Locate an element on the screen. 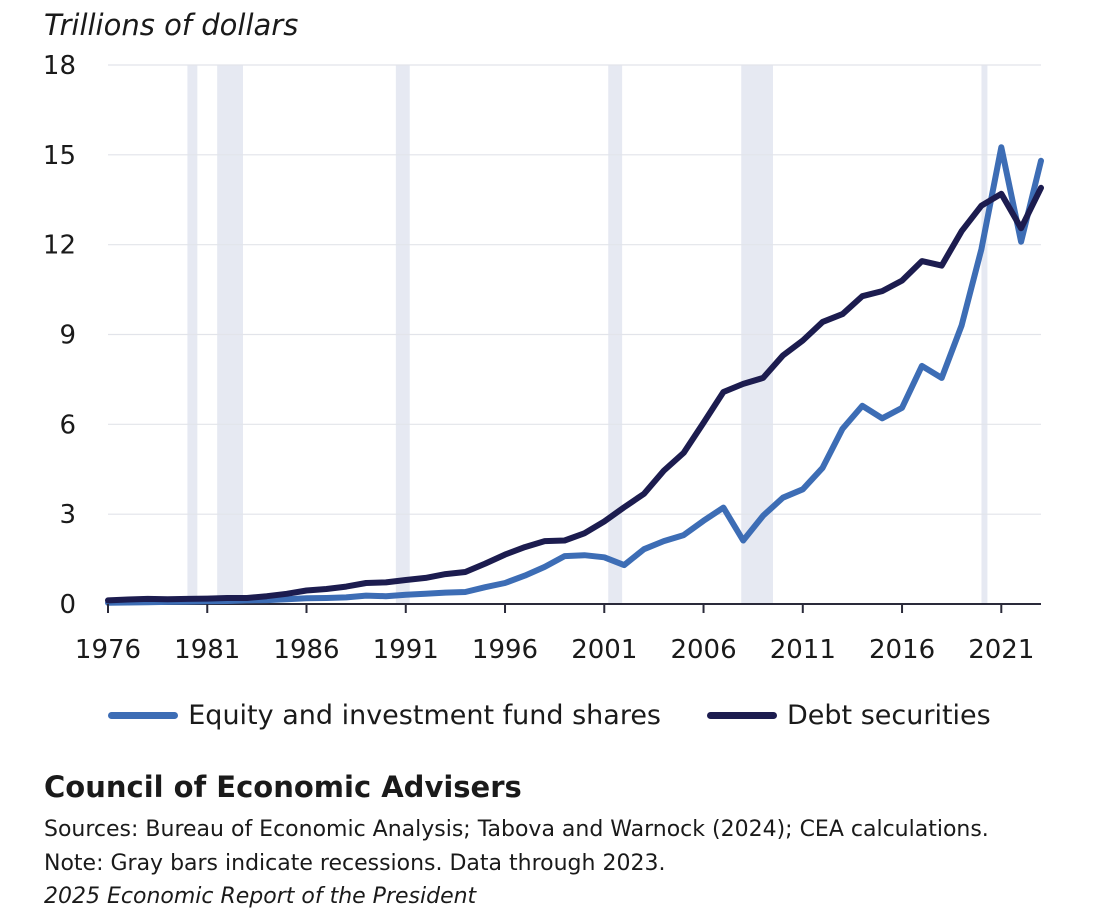 The image size is (1099, 923). report-title: 2025 Economic Report of the President is located at coordinates (260, 896).